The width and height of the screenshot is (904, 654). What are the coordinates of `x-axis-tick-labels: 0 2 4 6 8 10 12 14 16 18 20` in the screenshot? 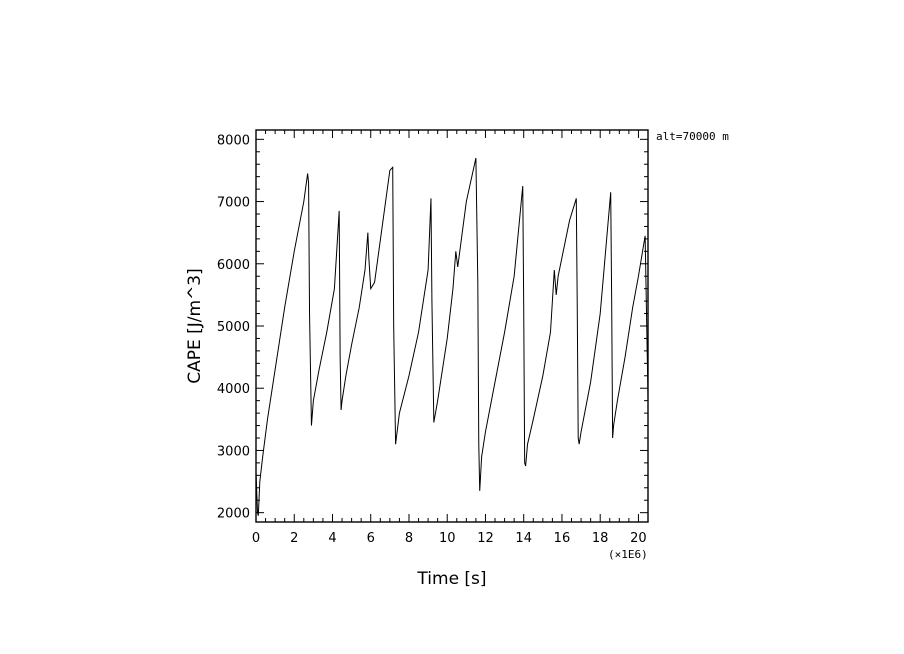 It's located at (449, 538).